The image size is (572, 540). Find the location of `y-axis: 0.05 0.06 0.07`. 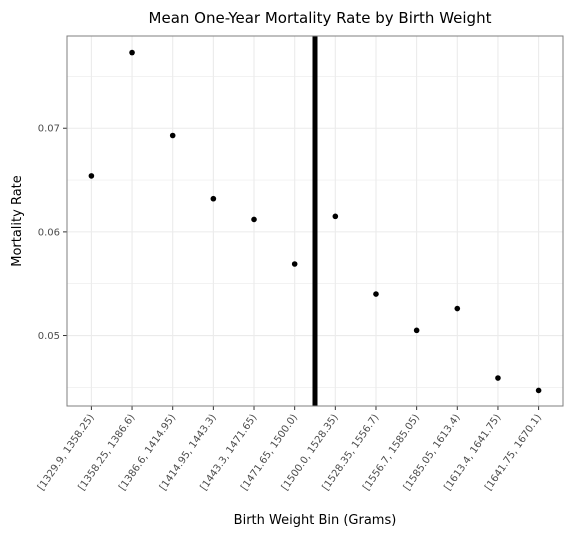

y-axis: 0.05 0.06 0.07 is located at coordinates (52, 233).